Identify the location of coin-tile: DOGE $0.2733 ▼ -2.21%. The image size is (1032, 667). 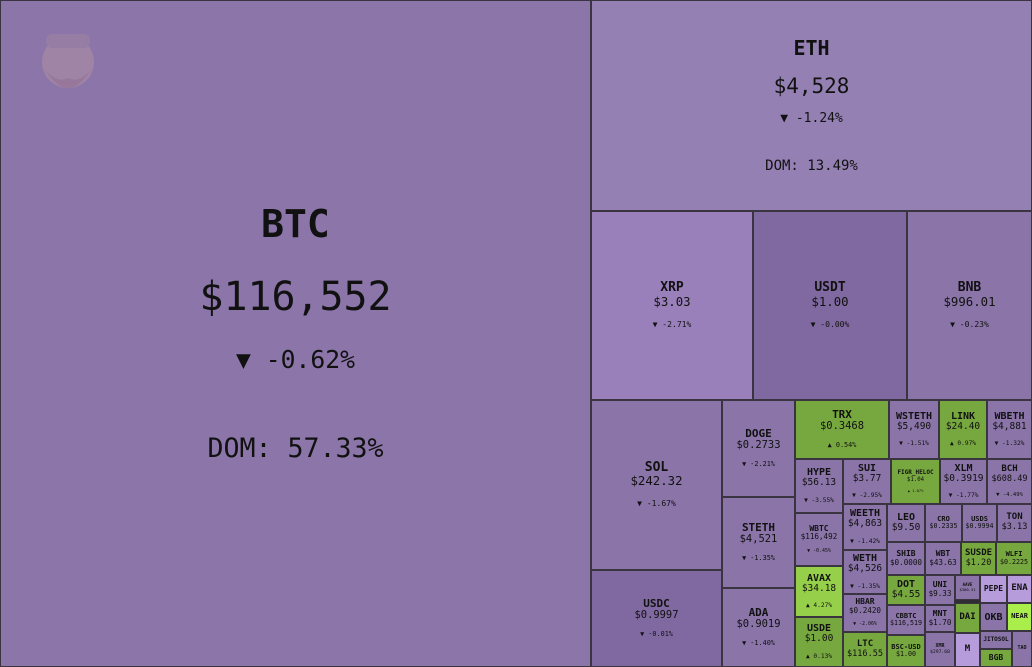
(758, 448).